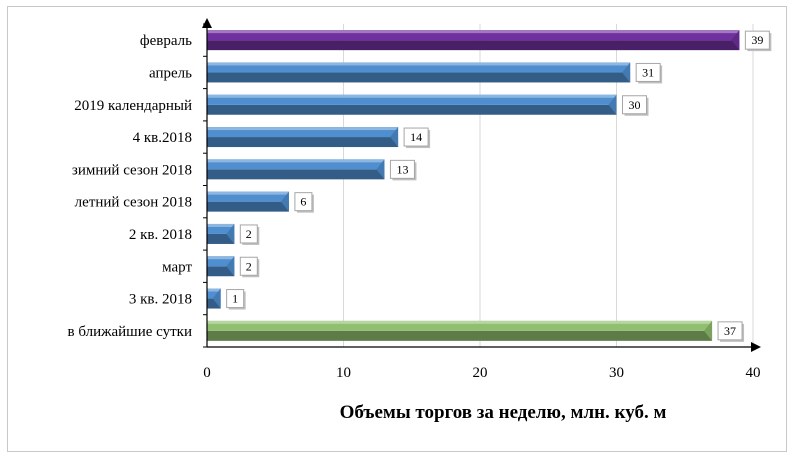 This screenshot has height=462, width=796. I want to click on data-label-text: 31, so click(648, 72).